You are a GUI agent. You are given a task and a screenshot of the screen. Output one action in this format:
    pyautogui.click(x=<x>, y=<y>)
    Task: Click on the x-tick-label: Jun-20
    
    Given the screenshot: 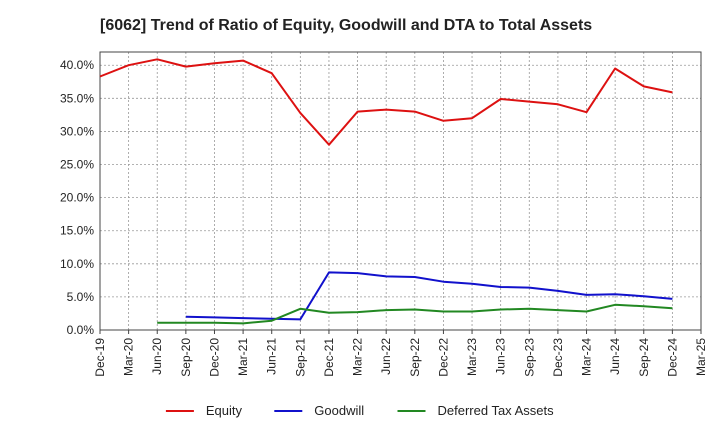 What is the action you would take?
    pyautogui.click(x=157, y=356)
    